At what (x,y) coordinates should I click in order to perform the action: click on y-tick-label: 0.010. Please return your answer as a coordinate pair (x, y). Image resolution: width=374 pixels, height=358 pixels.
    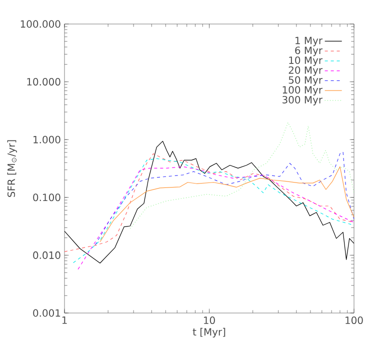
    Looking at the image, I should click on (46, 255).